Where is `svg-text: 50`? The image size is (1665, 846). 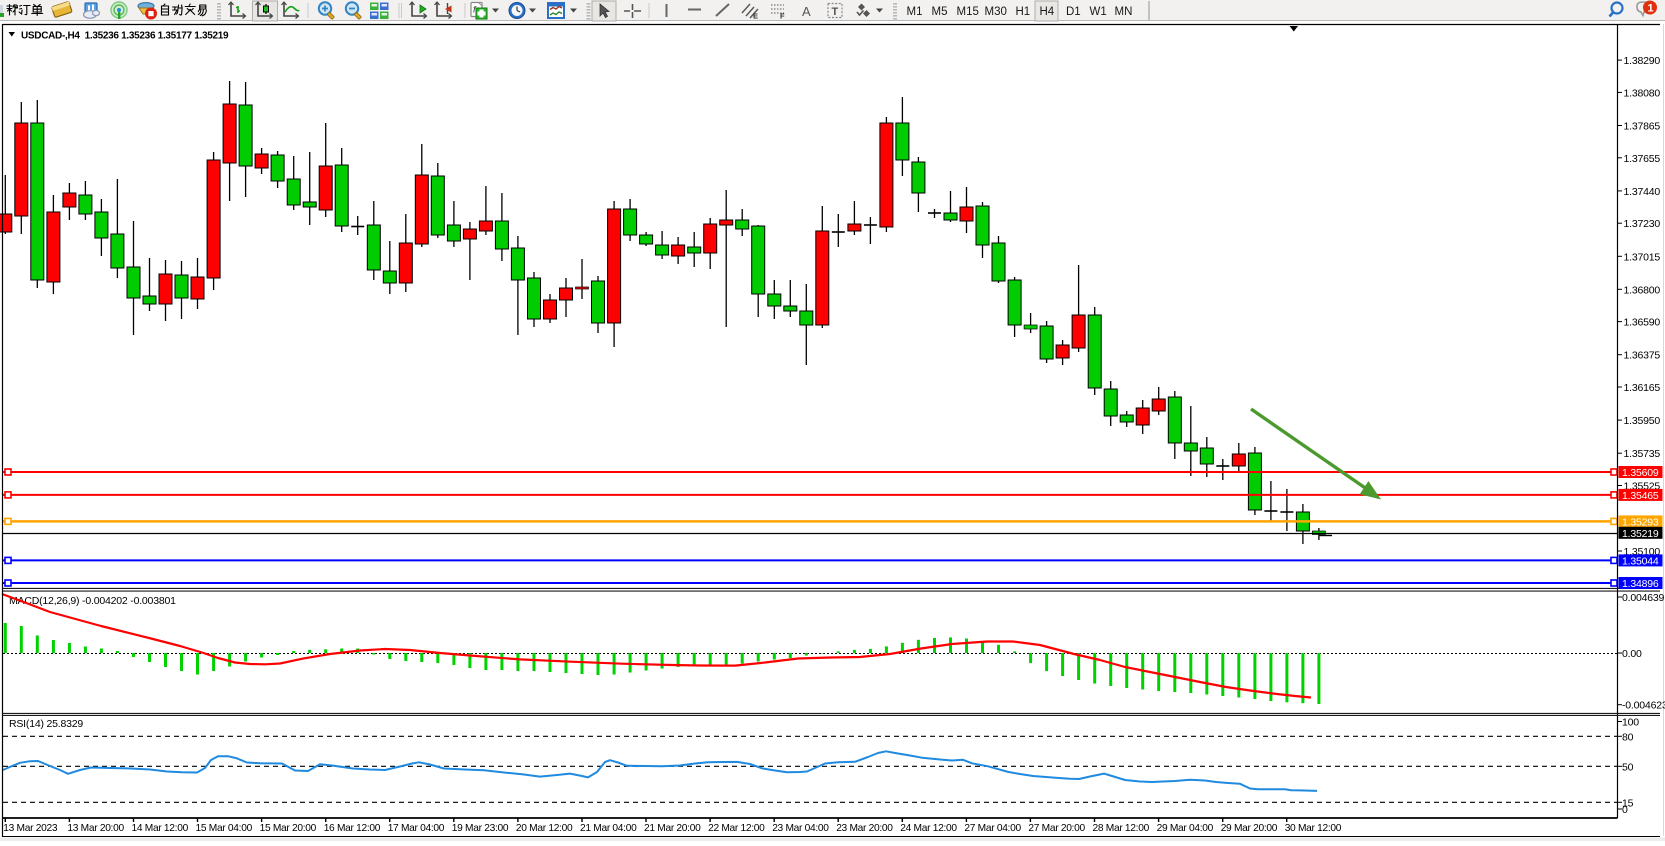
svg-text: 50 is located at coordinates (1628, 767).